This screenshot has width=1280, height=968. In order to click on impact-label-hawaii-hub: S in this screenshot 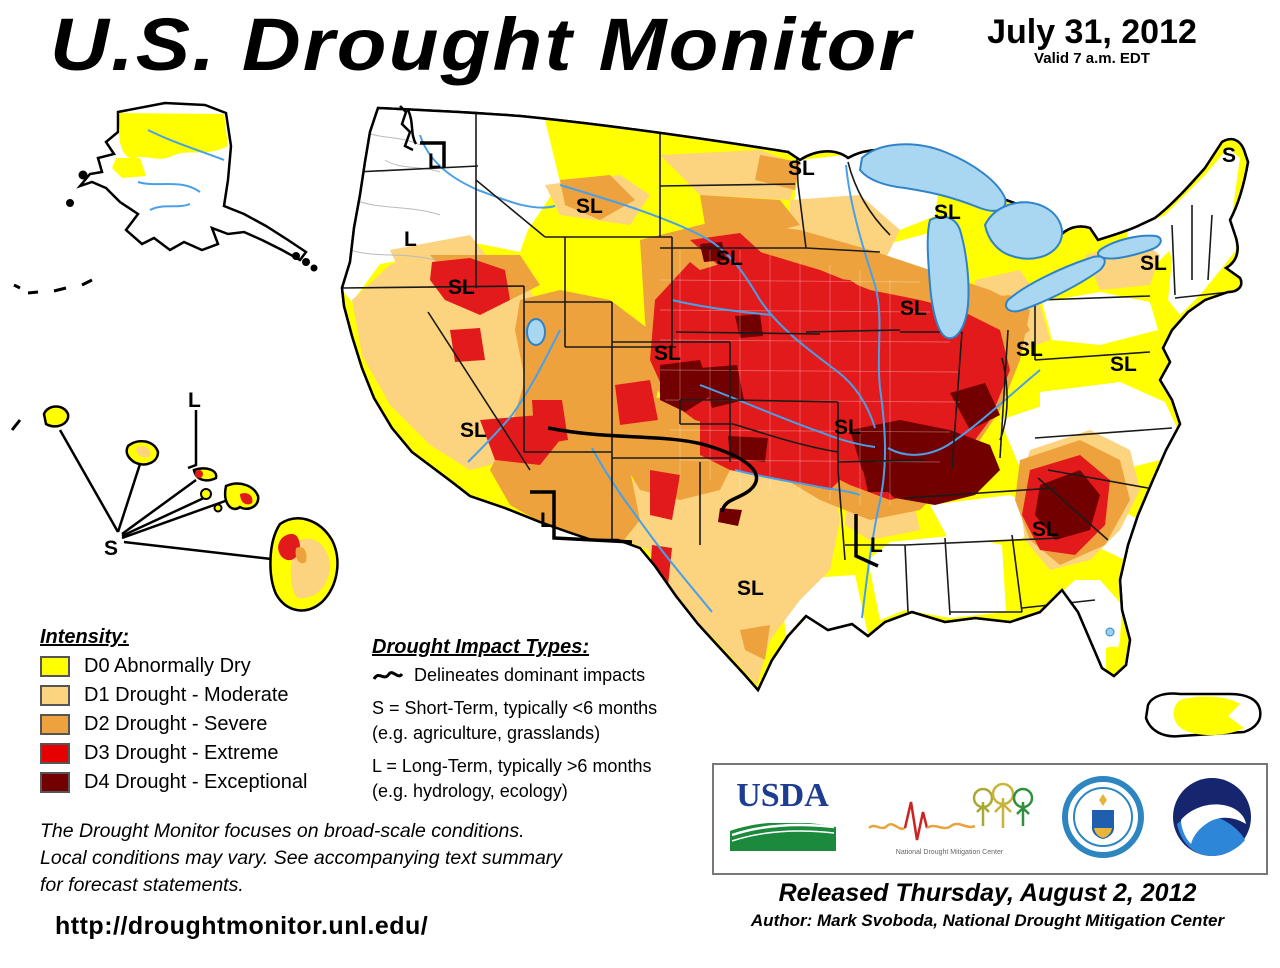, I will do `click(111, 548)`.